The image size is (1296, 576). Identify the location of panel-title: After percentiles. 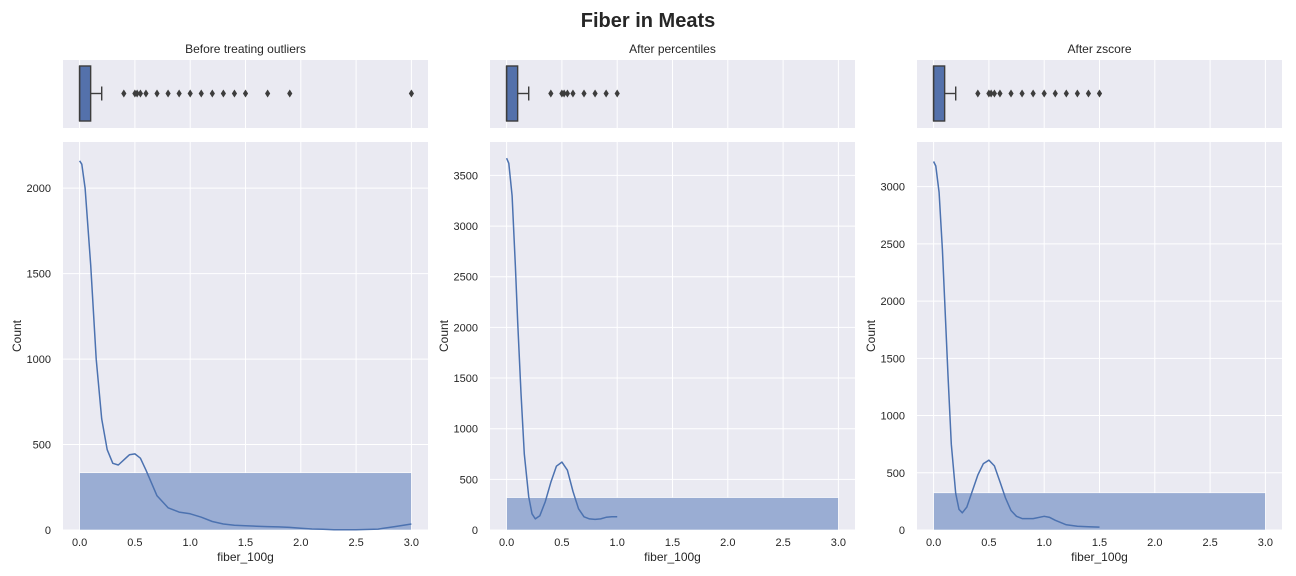
(672, 49).